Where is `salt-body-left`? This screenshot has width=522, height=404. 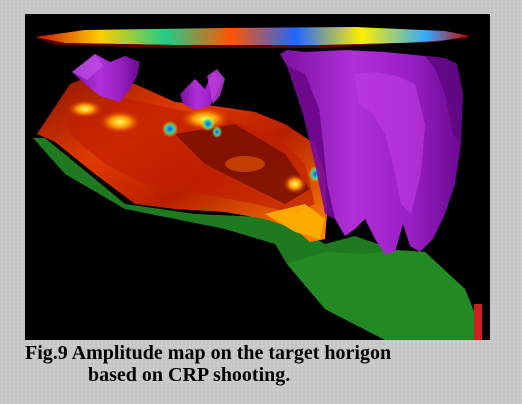
salt-body-left is located at coordinates (106, 78).